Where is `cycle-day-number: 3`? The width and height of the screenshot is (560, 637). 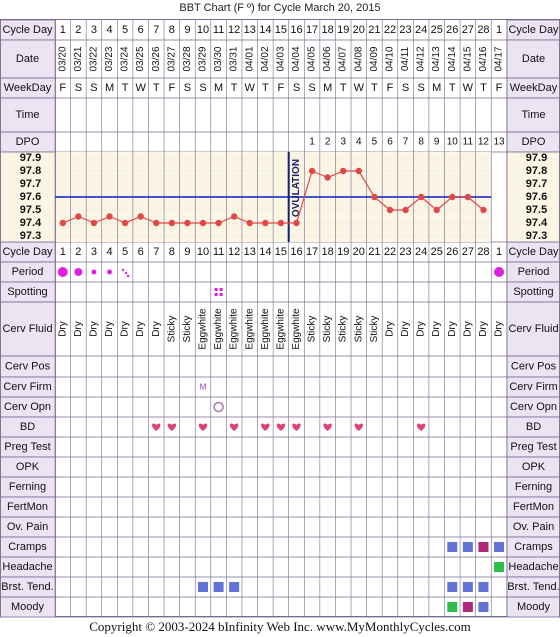
cycle-day-number: 3 is located at coordinates (94, 252).